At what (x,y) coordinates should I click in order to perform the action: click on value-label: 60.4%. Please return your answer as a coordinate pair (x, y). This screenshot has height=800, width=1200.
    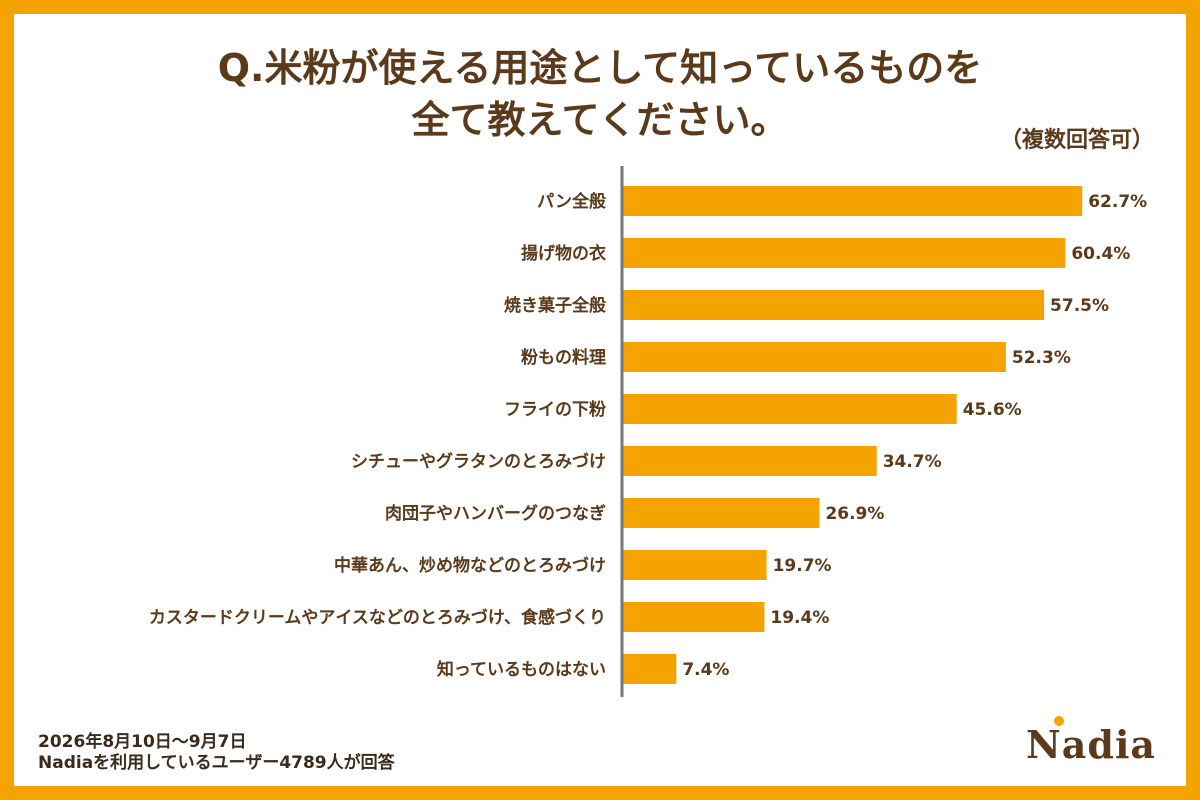
    Looking at the image, I should click on (1100, 254).